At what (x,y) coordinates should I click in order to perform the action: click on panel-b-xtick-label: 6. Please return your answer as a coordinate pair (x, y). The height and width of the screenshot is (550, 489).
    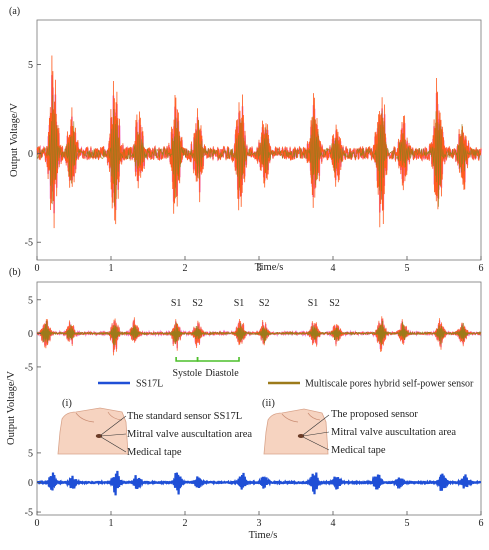
    Looking at the image, I should click on (481, 523).